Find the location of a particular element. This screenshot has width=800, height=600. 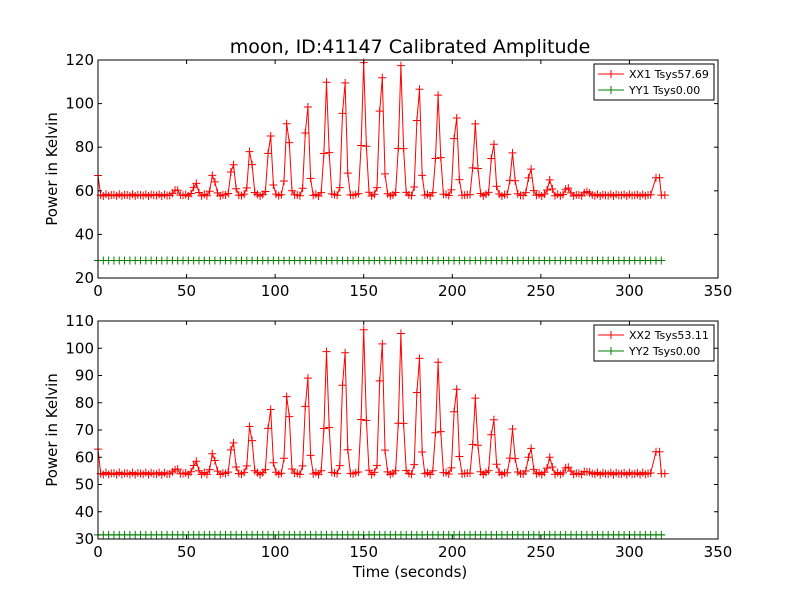

top-chart-title: moon, ID:41147 Calibrated Amplitude is located at coordinates (410, 47).